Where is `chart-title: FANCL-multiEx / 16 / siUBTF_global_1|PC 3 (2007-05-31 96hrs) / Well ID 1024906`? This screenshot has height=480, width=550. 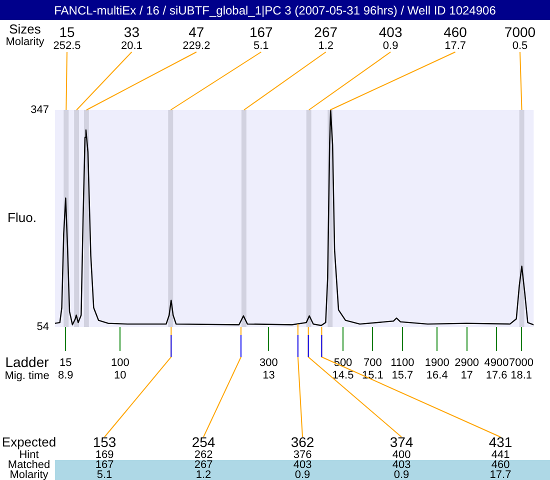 chart-title: FANCL-multiEx / 16 / siUBTF_global_1|PC 3 (2007-05-31 96hrs) / Well ID 1024906 is located at coordinates (275, 10).